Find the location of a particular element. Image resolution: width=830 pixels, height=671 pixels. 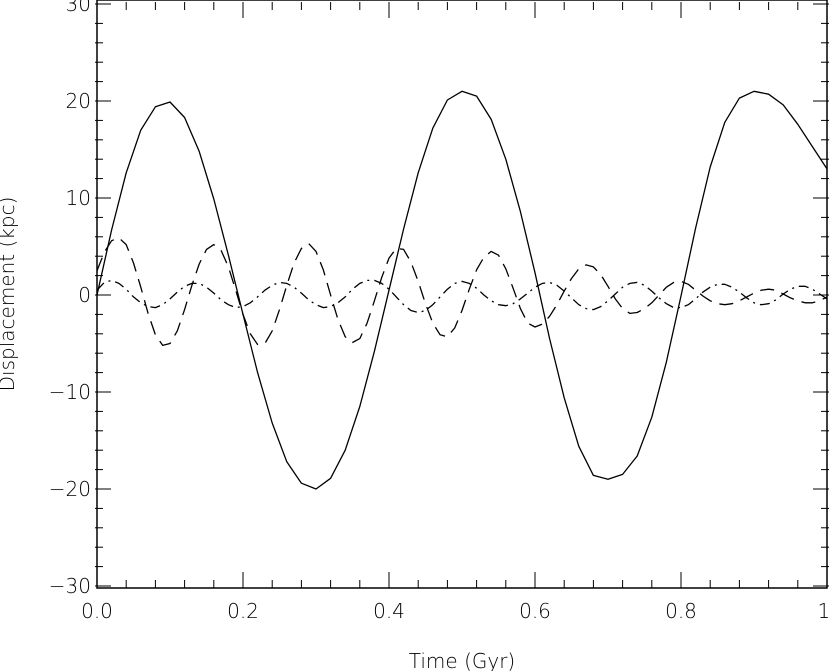

x-tick-label: 0.6 is located at coordinates (535, 611).